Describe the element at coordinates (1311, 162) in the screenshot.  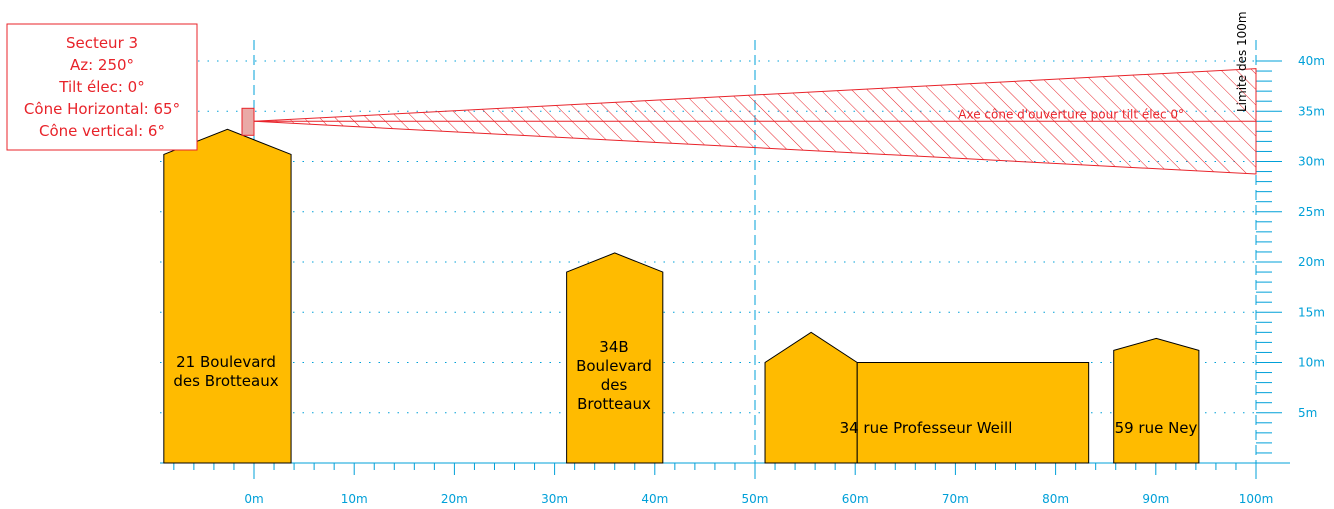
I see `y-tick-label: 30m` at that location.